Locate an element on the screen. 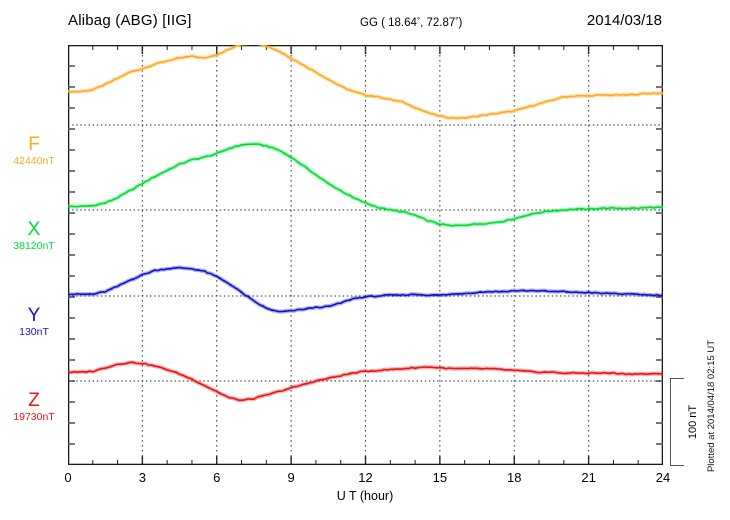  x-tick-label-3: 3 is located at coordinates (142, 477).